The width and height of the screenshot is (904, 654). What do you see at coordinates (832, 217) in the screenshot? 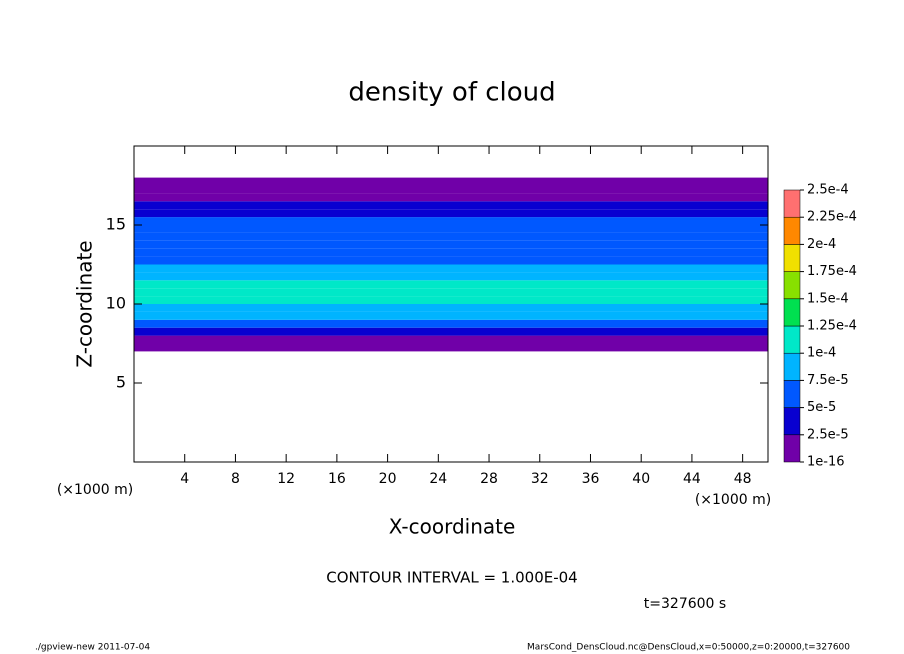
I see `colorbar-label: 2.25e-4` at bounding box center [832, 217].